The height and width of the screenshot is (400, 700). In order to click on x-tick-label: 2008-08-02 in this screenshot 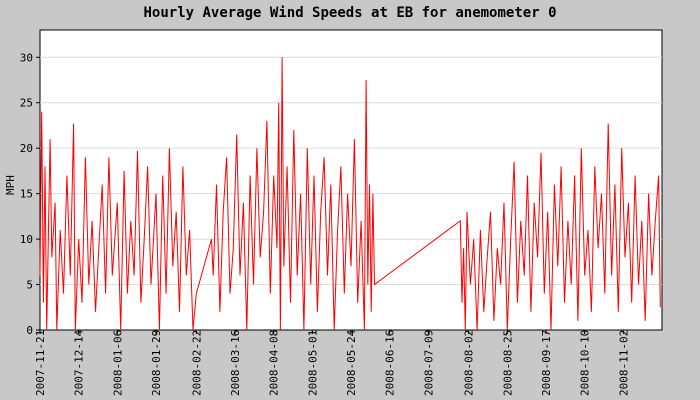, I will do `click(469, 363)`.